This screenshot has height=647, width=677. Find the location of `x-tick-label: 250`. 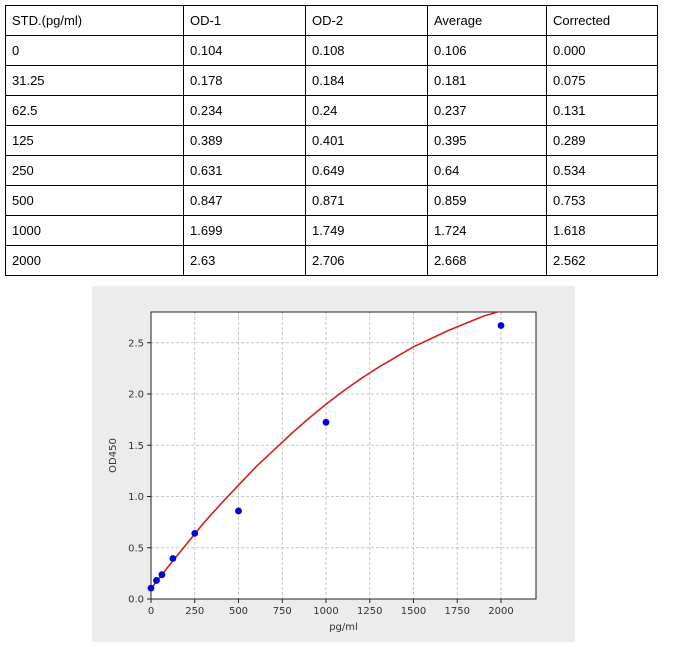

x-tick-label: 250 is located at coordinates (194, 611).